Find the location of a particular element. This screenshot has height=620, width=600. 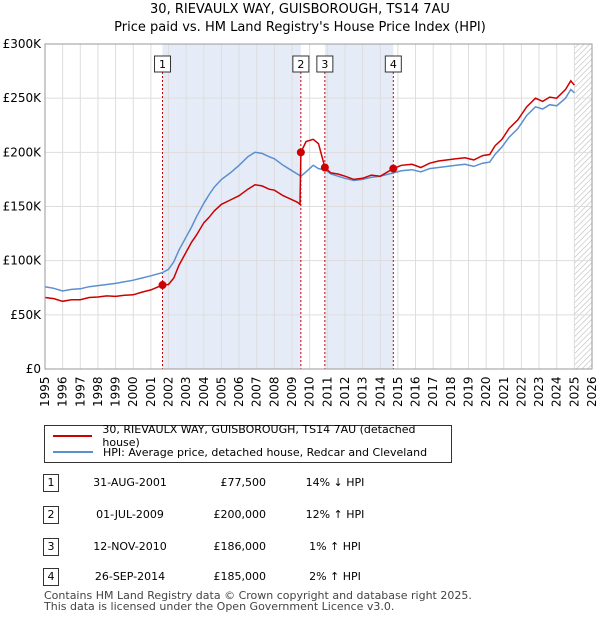

sale-row: 4 26-SEP-2014 £185,000 2% ↑ HPI is located at coordinates (300, 578).